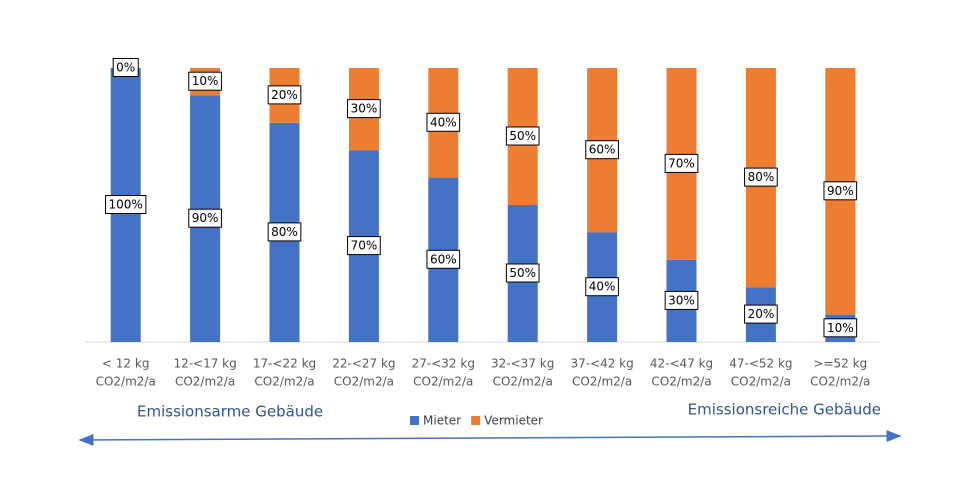 The width and height of the screenshot is (980, 490). Describe the element at coordinates (490, 438) in the screenshot. I see `arrow` at that location.